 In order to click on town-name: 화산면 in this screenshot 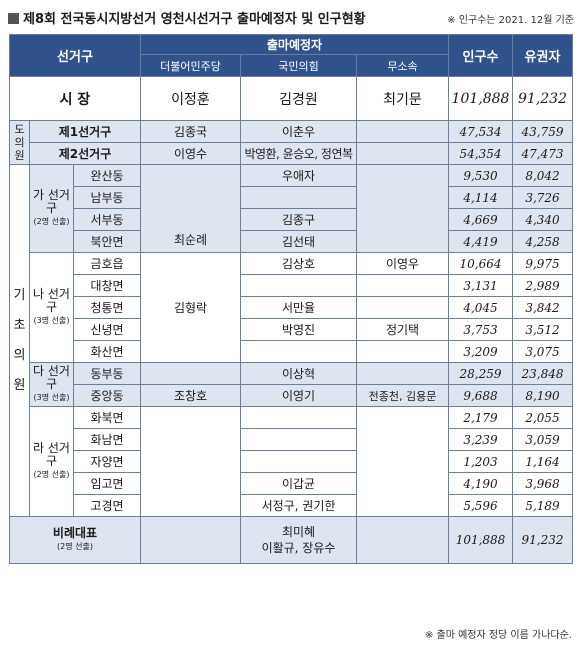, I will do `click(107, 351)`.